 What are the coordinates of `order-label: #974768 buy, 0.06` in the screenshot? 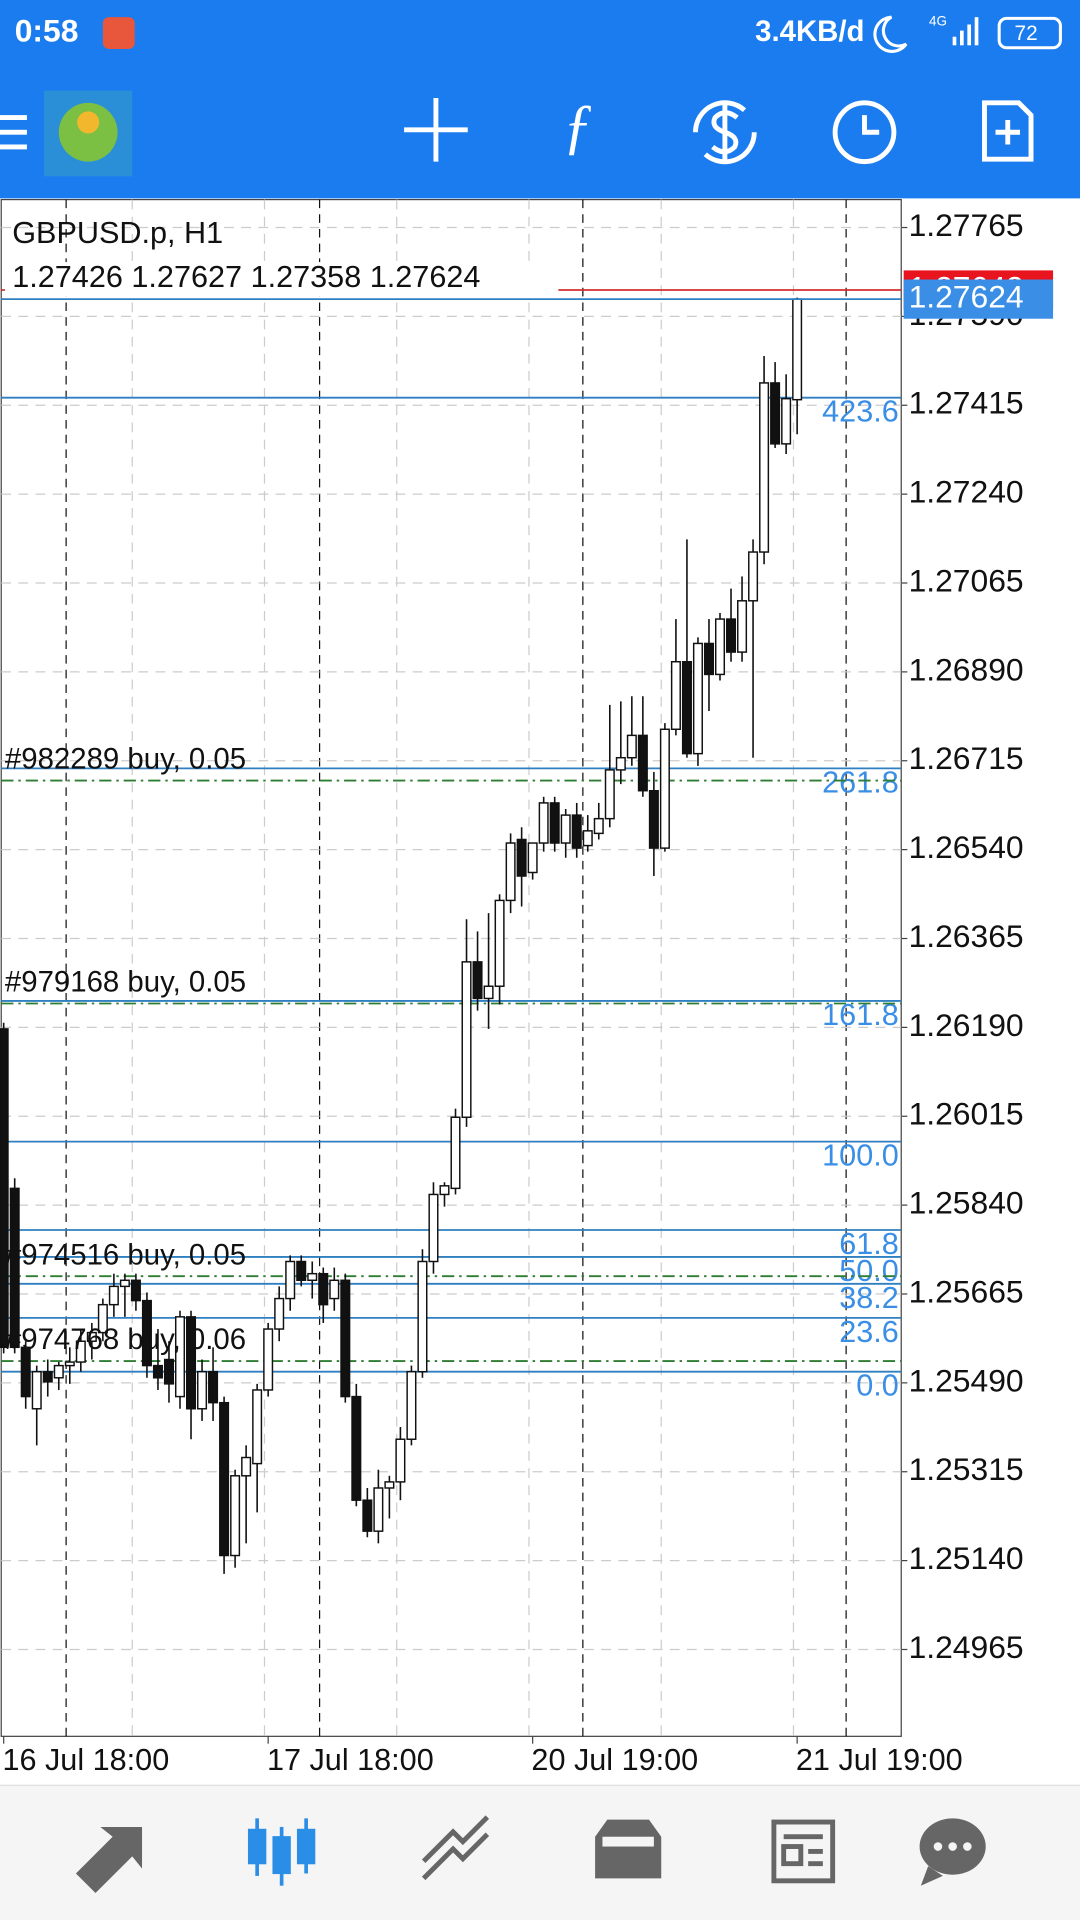 It's located at (125, 1339).